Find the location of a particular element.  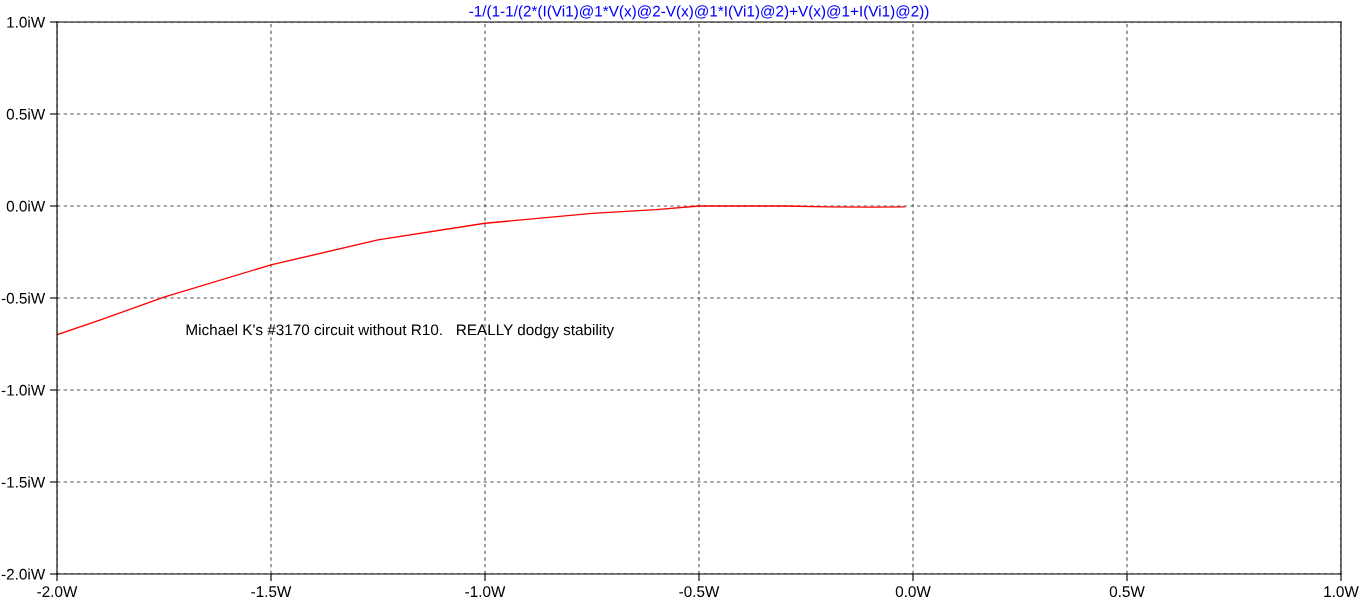

x-tick-label: 1.0W is located at coordinates (1341, 592).